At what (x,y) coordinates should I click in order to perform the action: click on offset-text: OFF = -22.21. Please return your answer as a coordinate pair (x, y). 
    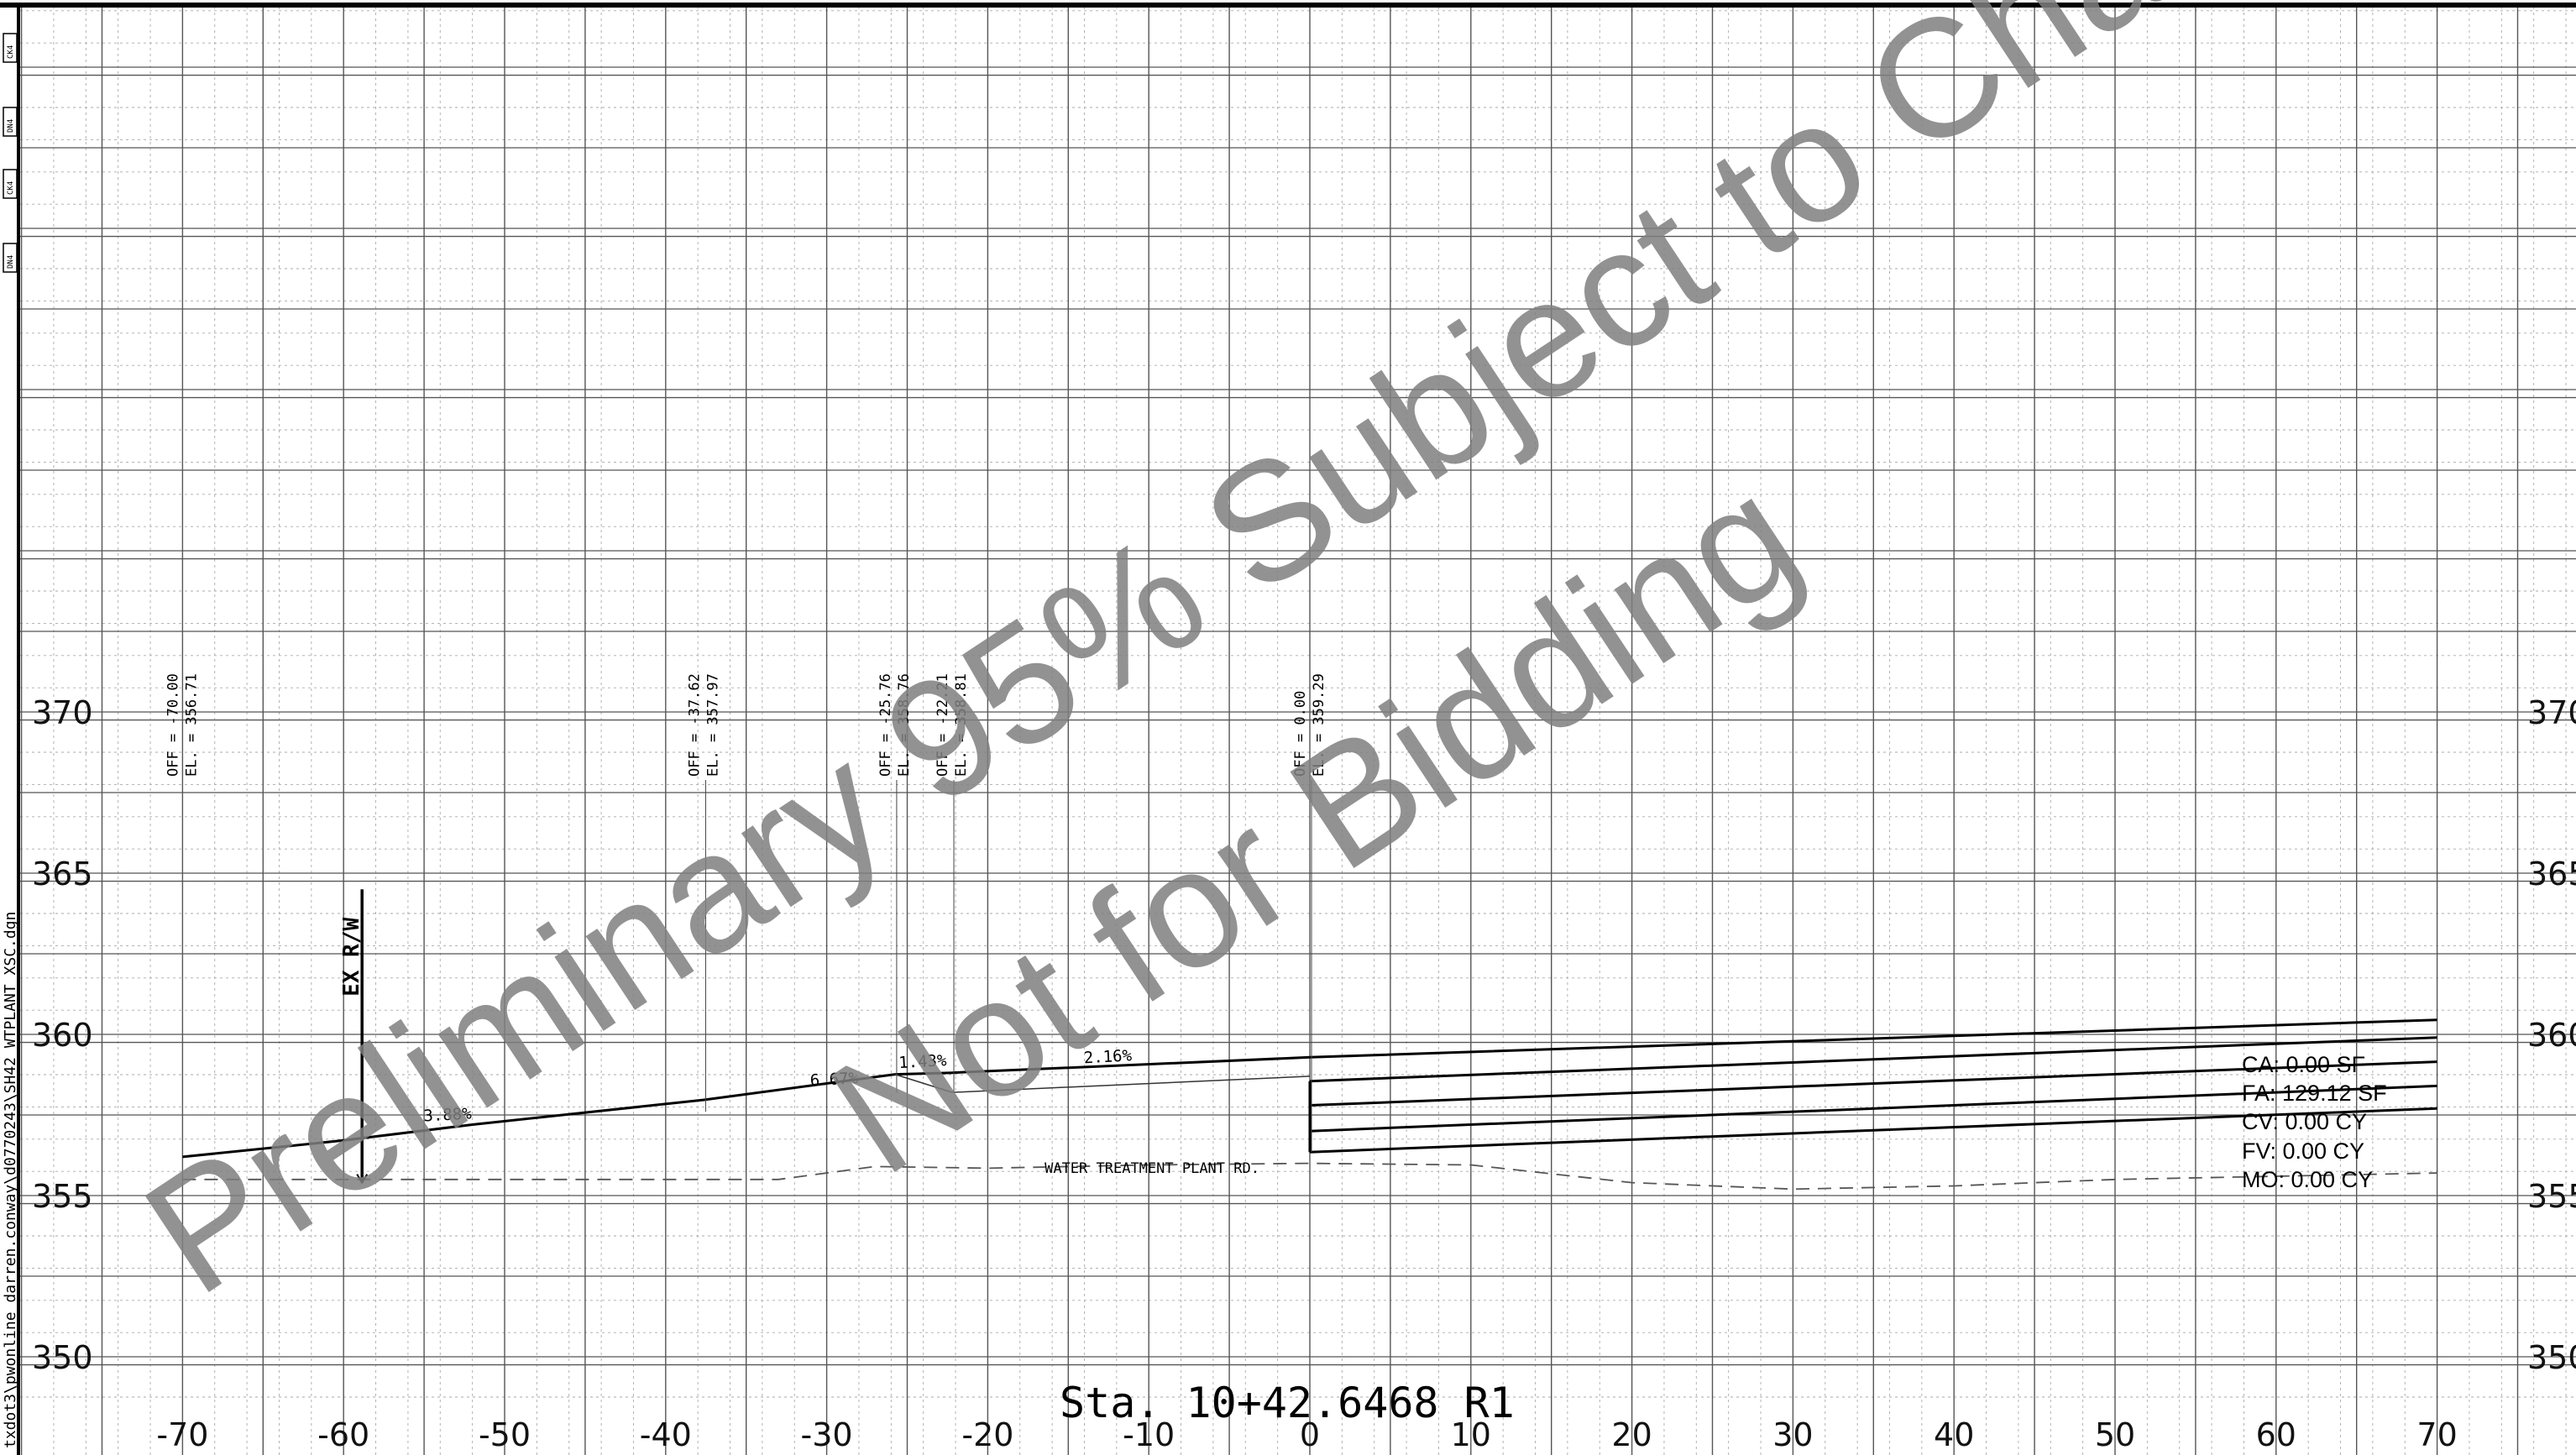
    Looking at the image, I should click on (943, 725).